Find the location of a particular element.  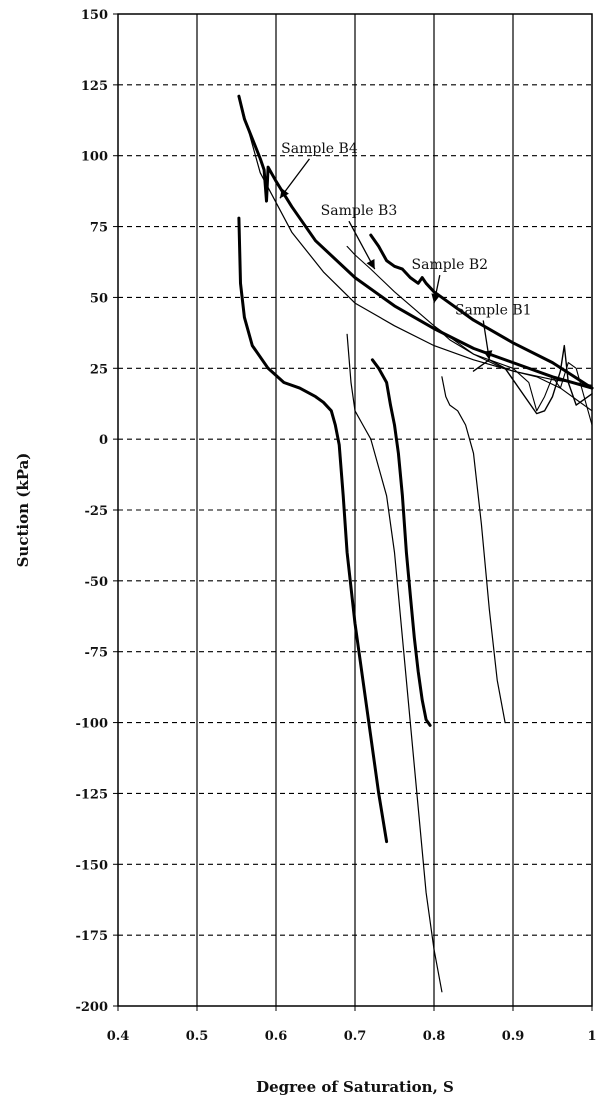

annotation-label: Sample B4 is located at coordinates (319, 149).